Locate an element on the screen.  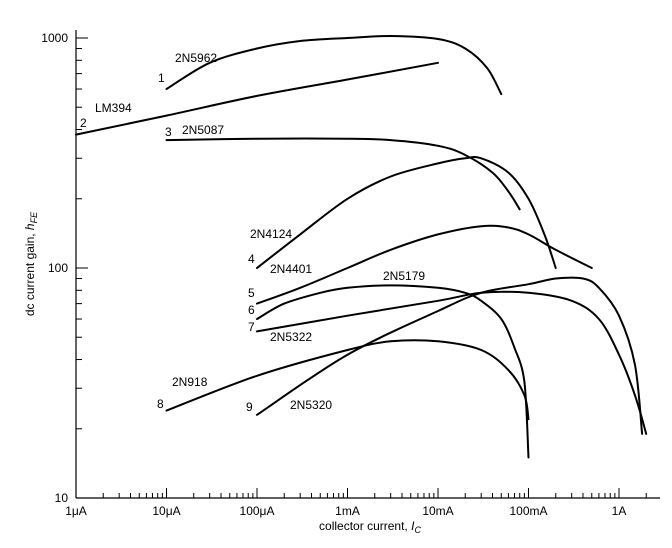
series-number-8: 8 is located at coordinates (160, 404).